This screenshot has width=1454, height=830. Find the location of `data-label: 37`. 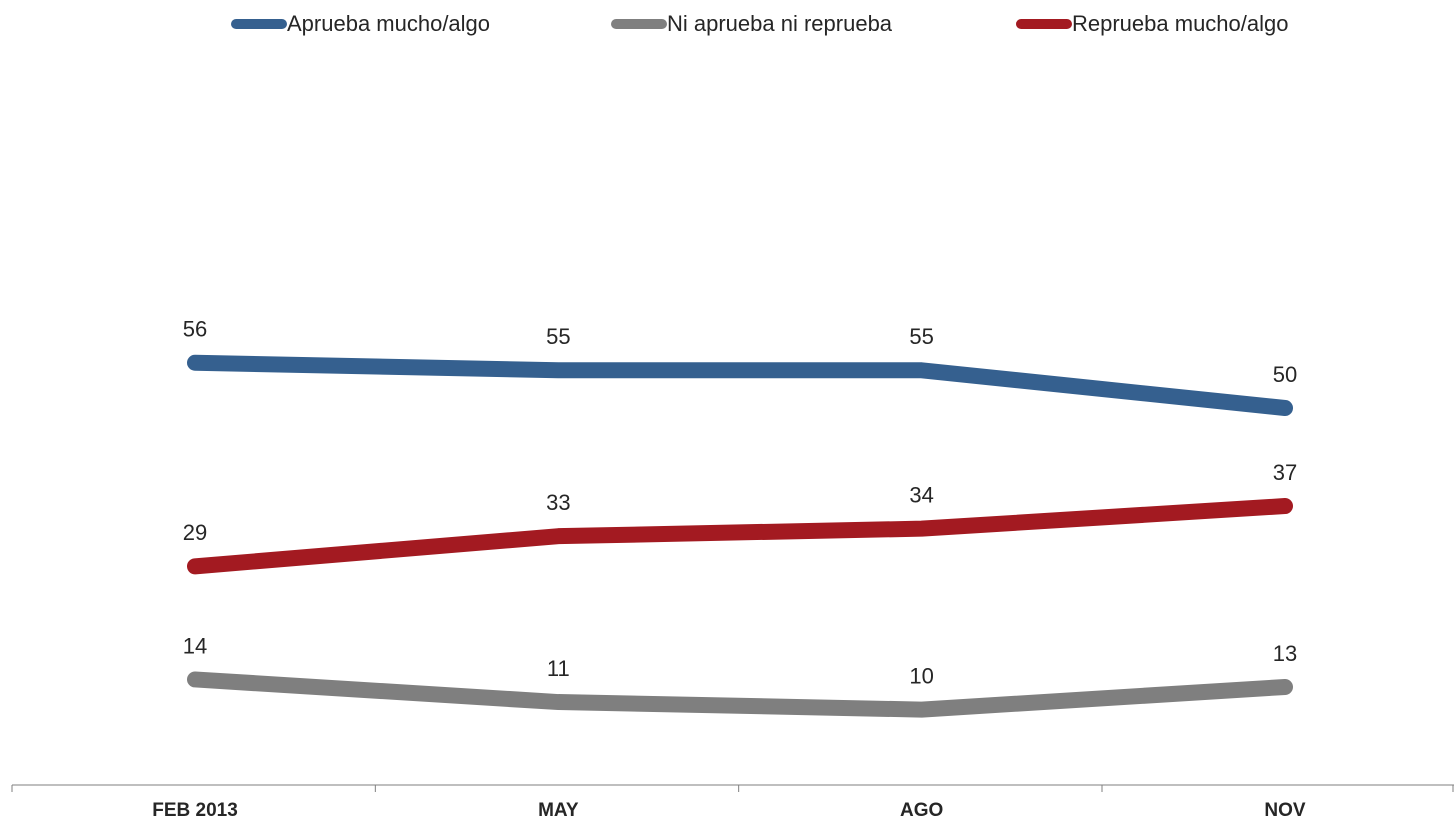

data-label: 37 is located at coordinates (1285, 472).